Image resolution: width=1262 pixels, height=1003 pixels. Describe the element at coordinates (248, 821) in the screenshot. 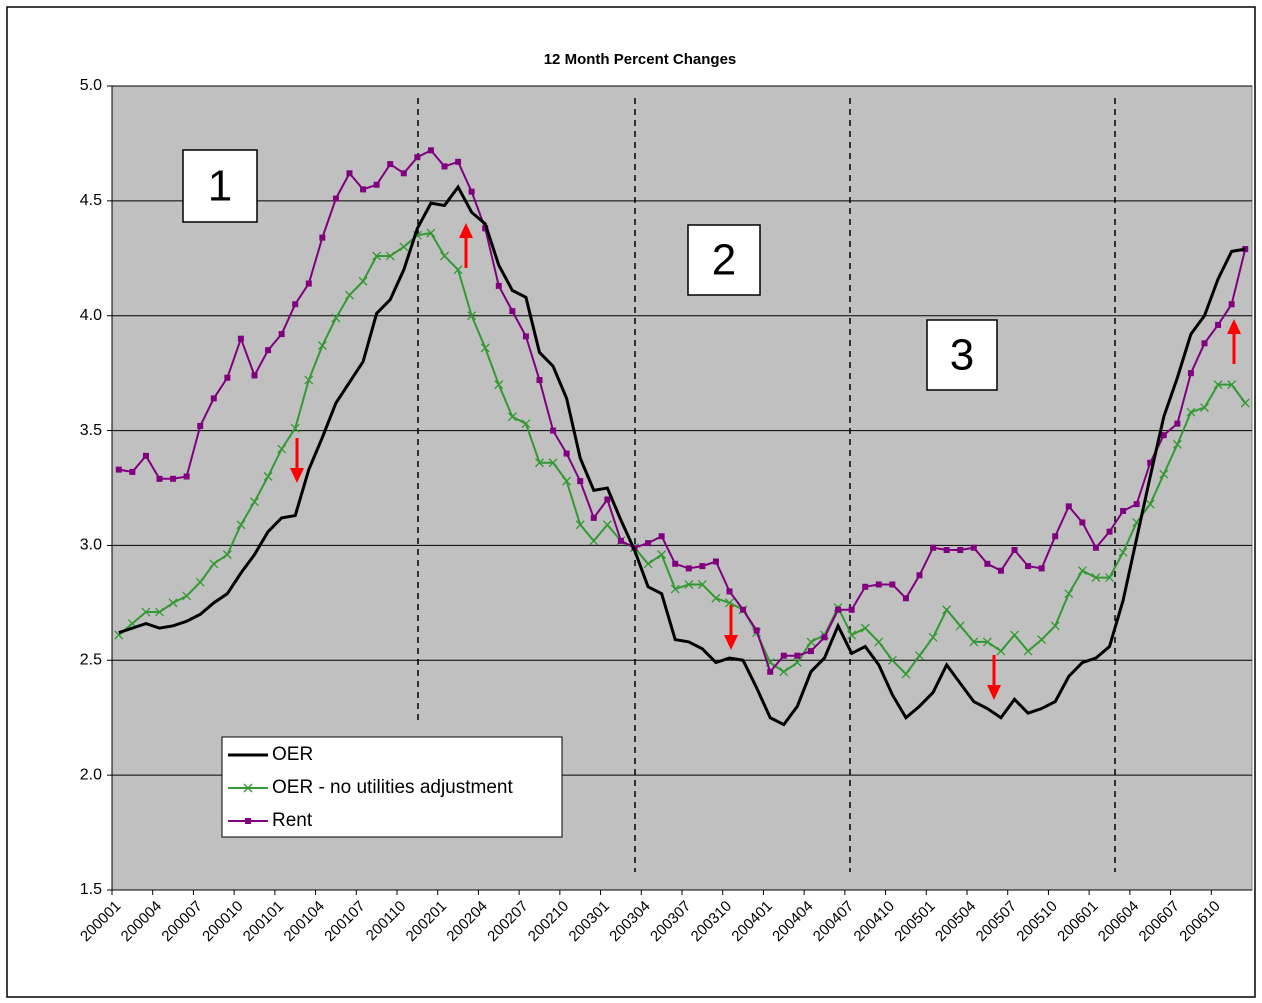

I see `legend-marker` at that location.